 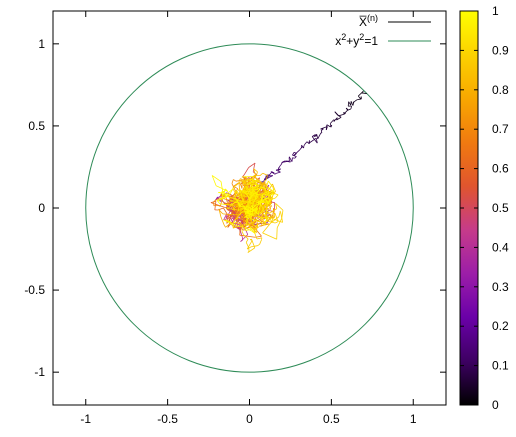 What do you see at coordinates (500, 90) in the screenshot?
I see `colorbar-tick-label: 0.8` at bounding box center [500, 90].